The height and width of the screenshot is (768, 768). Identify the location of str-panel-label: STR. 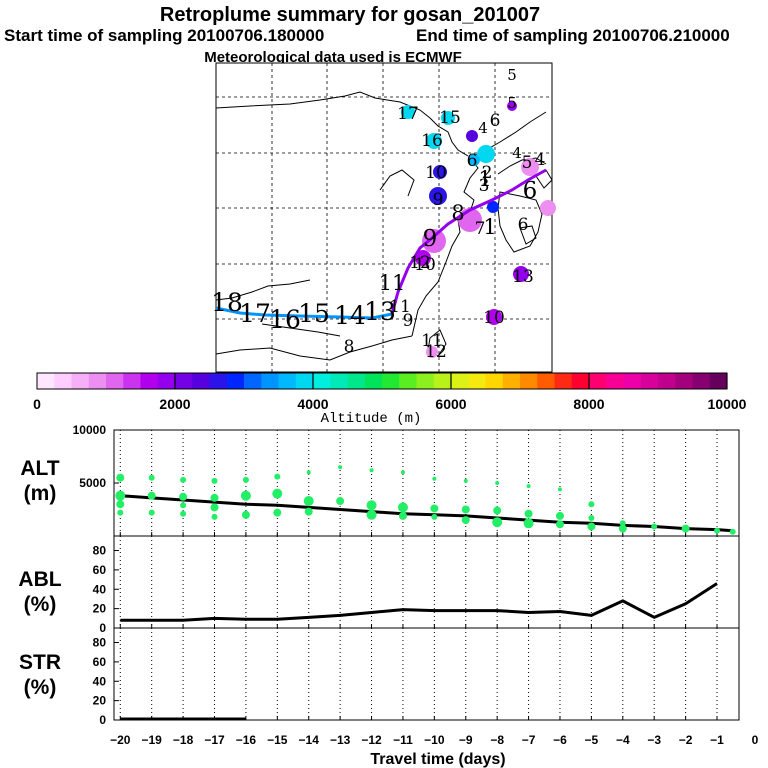
(40, 662).